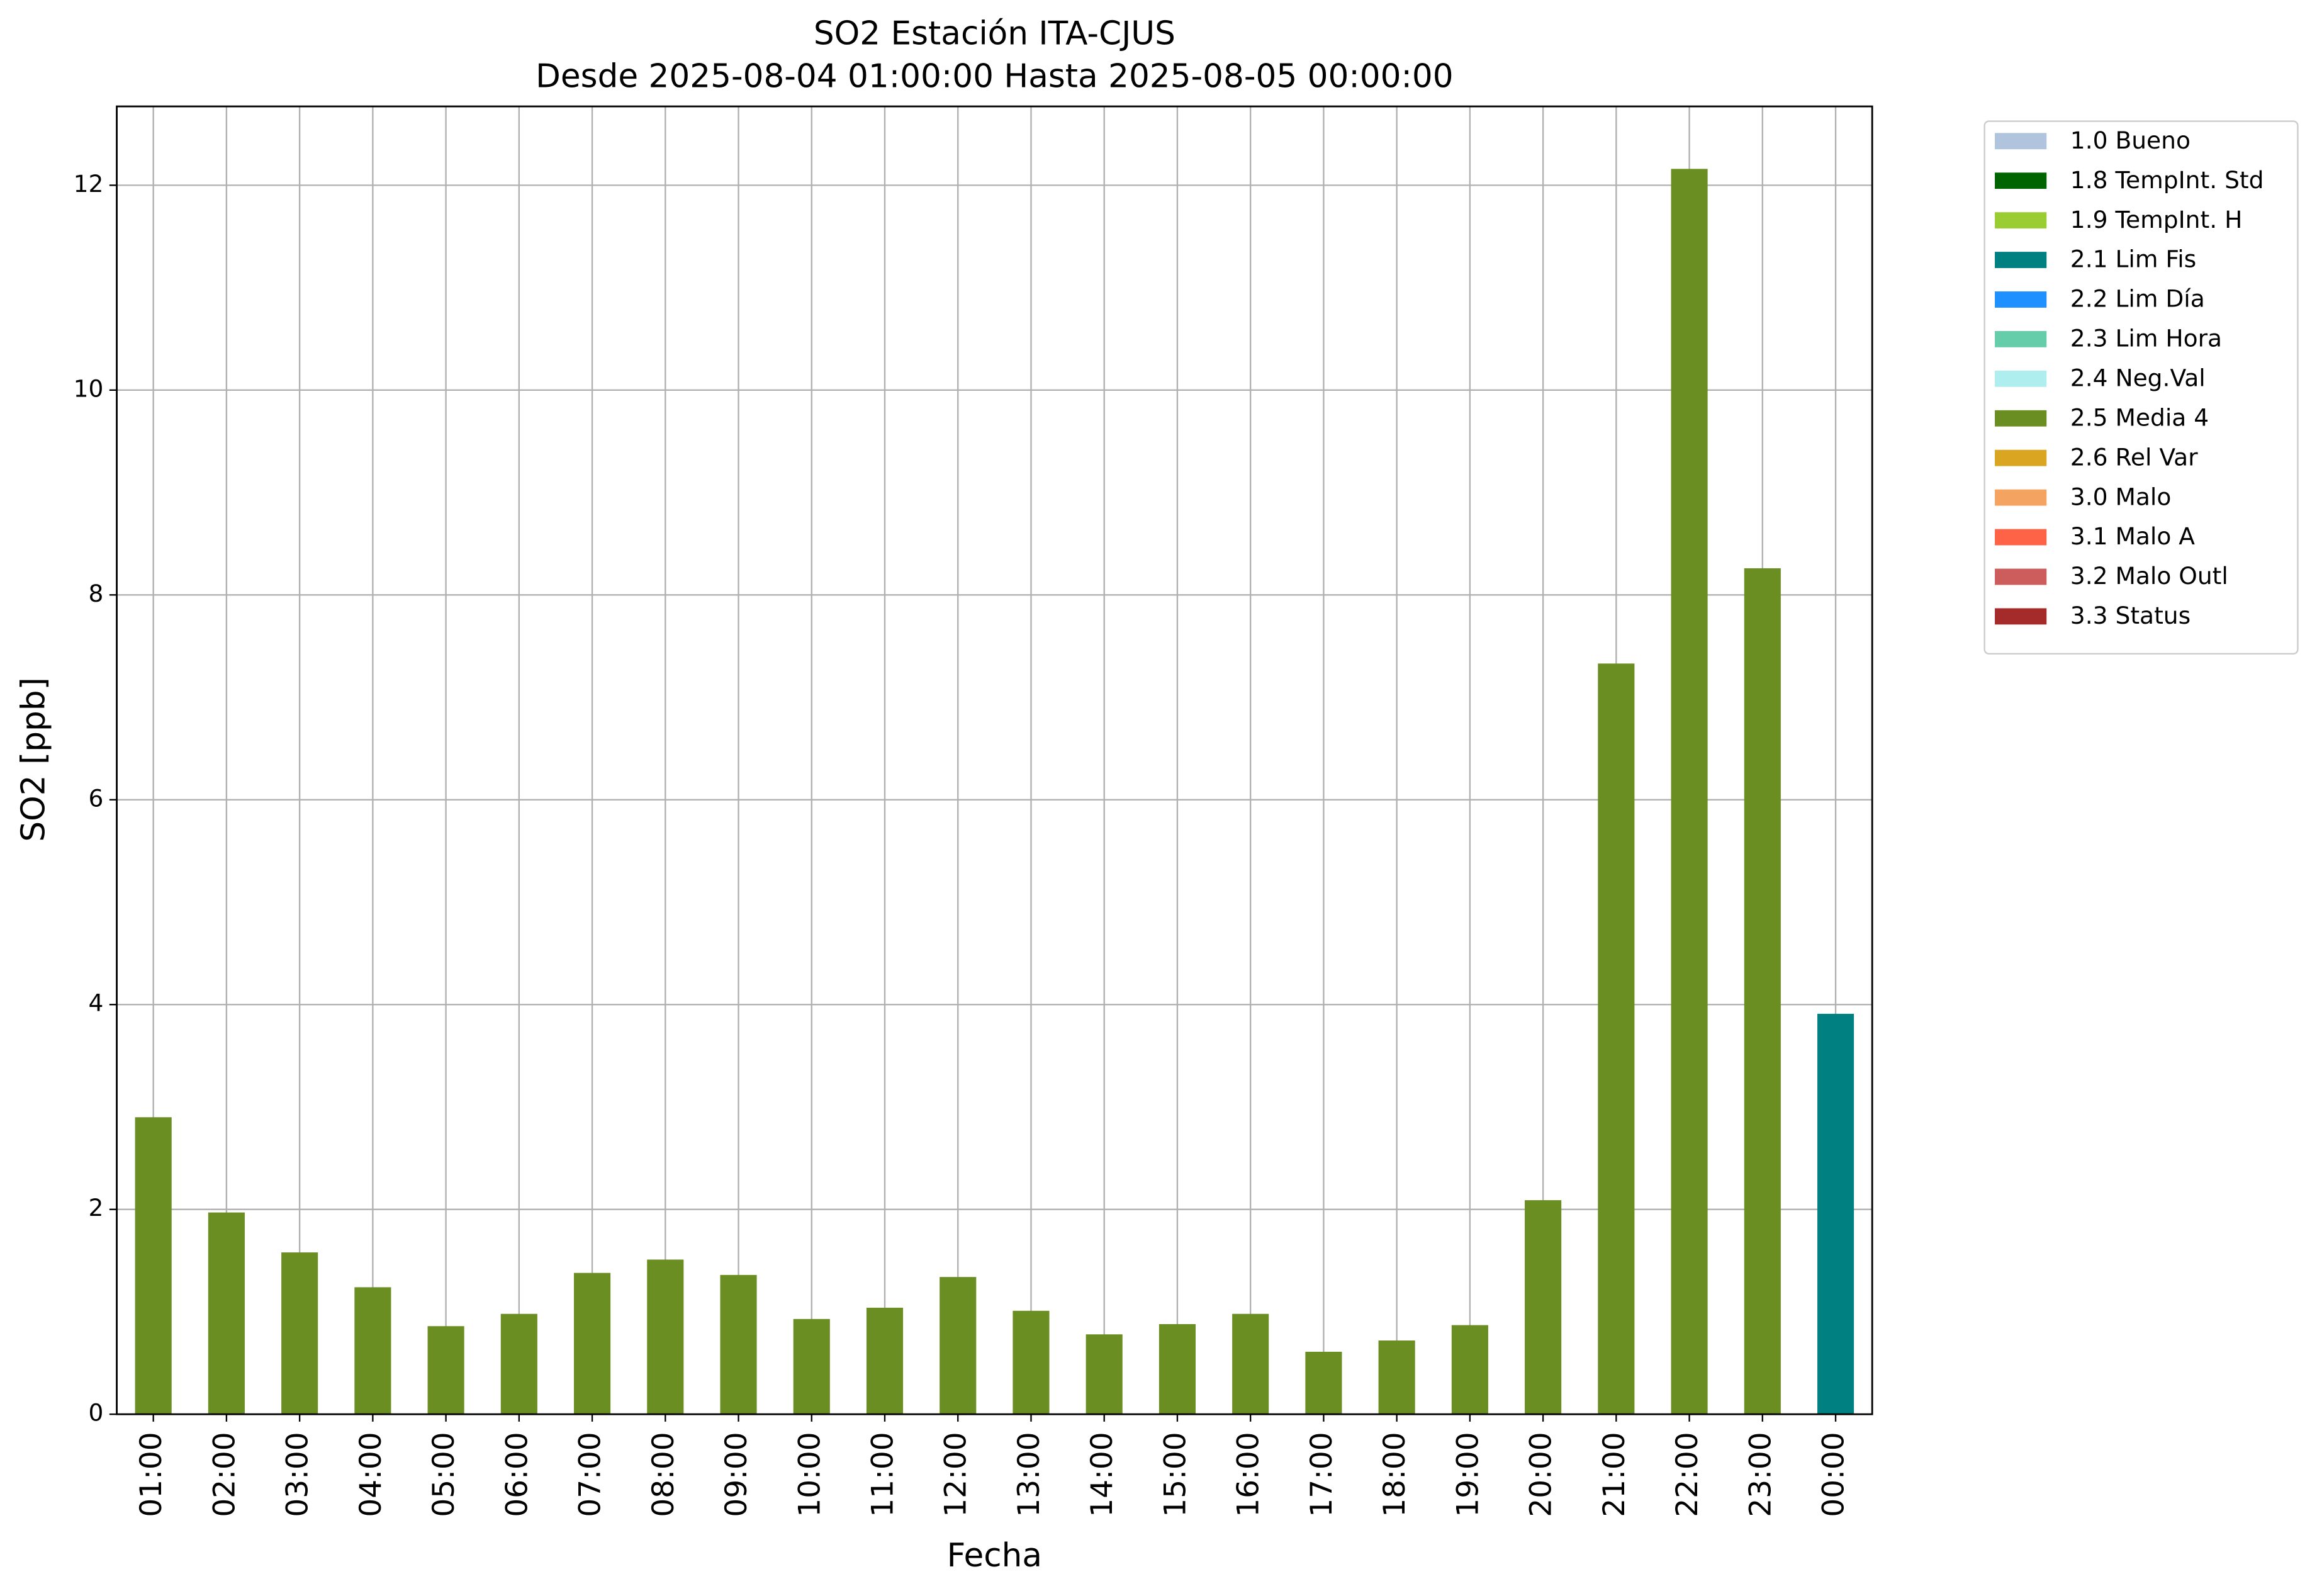 The height and width of the screenshot is (1596, 2317). Describe the element at coordinates (2138, 378) in the screenshot. I see `legend-label: 2.4 Neg.Val` at that location.